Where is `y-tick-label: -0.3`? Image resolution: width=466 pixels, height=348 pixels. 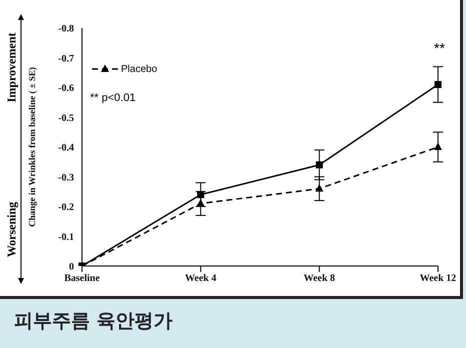 y-tick-label: -0.3 is located at coordinates (66, 178).